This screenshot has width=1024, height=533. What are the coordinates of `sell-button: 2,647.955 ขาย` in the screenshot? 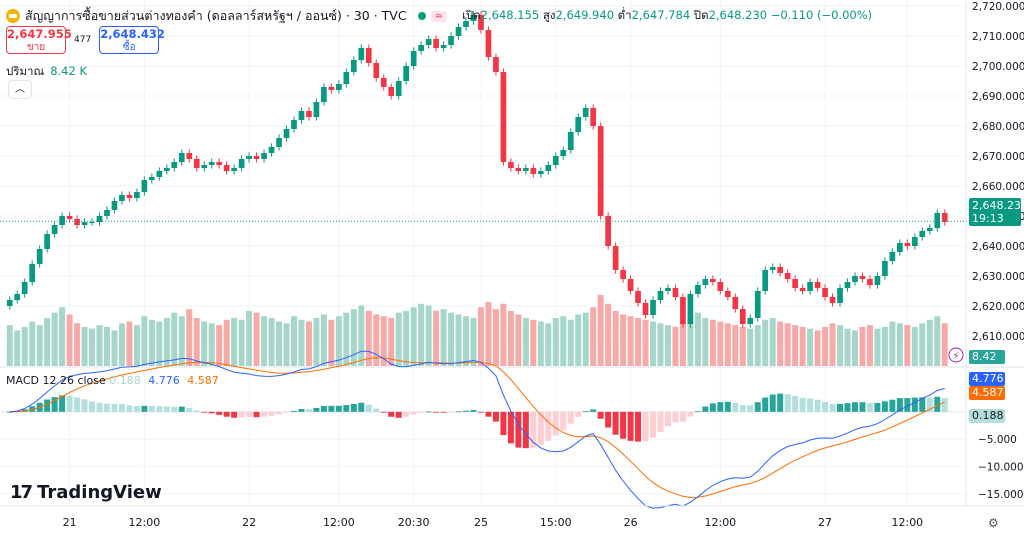 It's located at (39, 40).